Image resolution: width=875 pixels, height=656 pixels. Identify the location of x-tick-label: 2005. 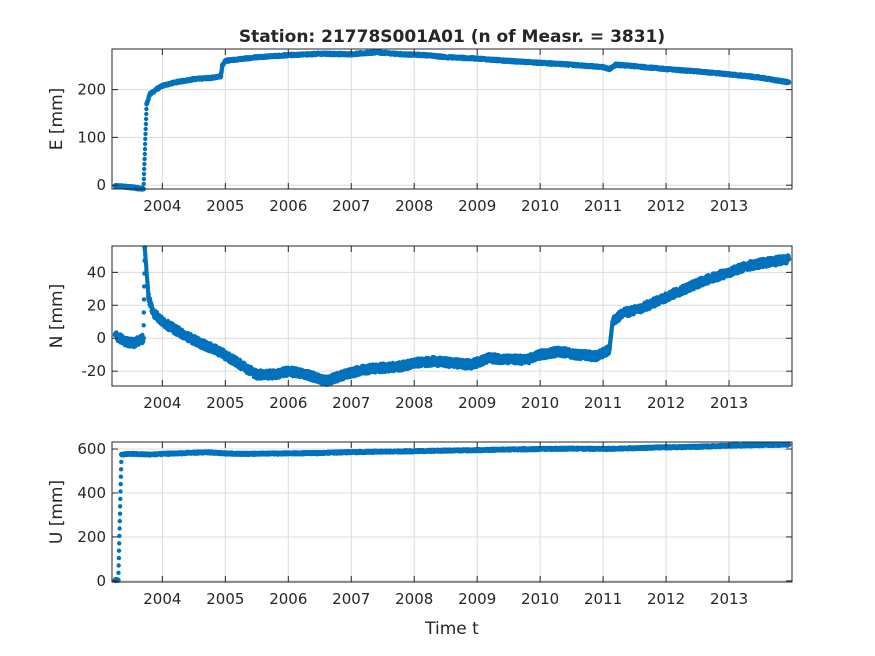
(225, 206).